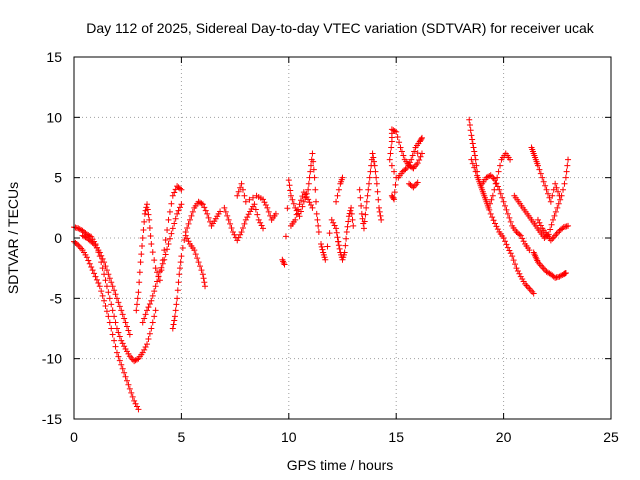 The height and width of the screenshot is (480, 640). What do you see at coordinates (541, 198) in the screenshot?
I see `series-arc-u` at bounding box center [541, 198].